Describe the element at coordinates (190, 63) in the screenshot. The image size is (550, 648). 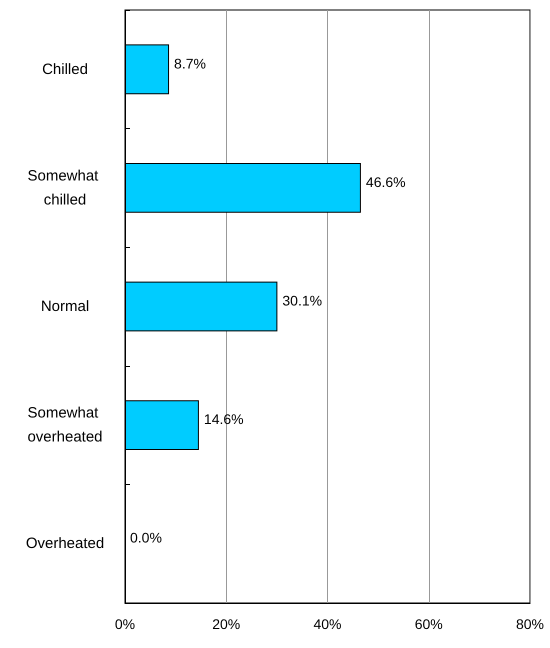
I see `data-label: 8.7%` at that location.